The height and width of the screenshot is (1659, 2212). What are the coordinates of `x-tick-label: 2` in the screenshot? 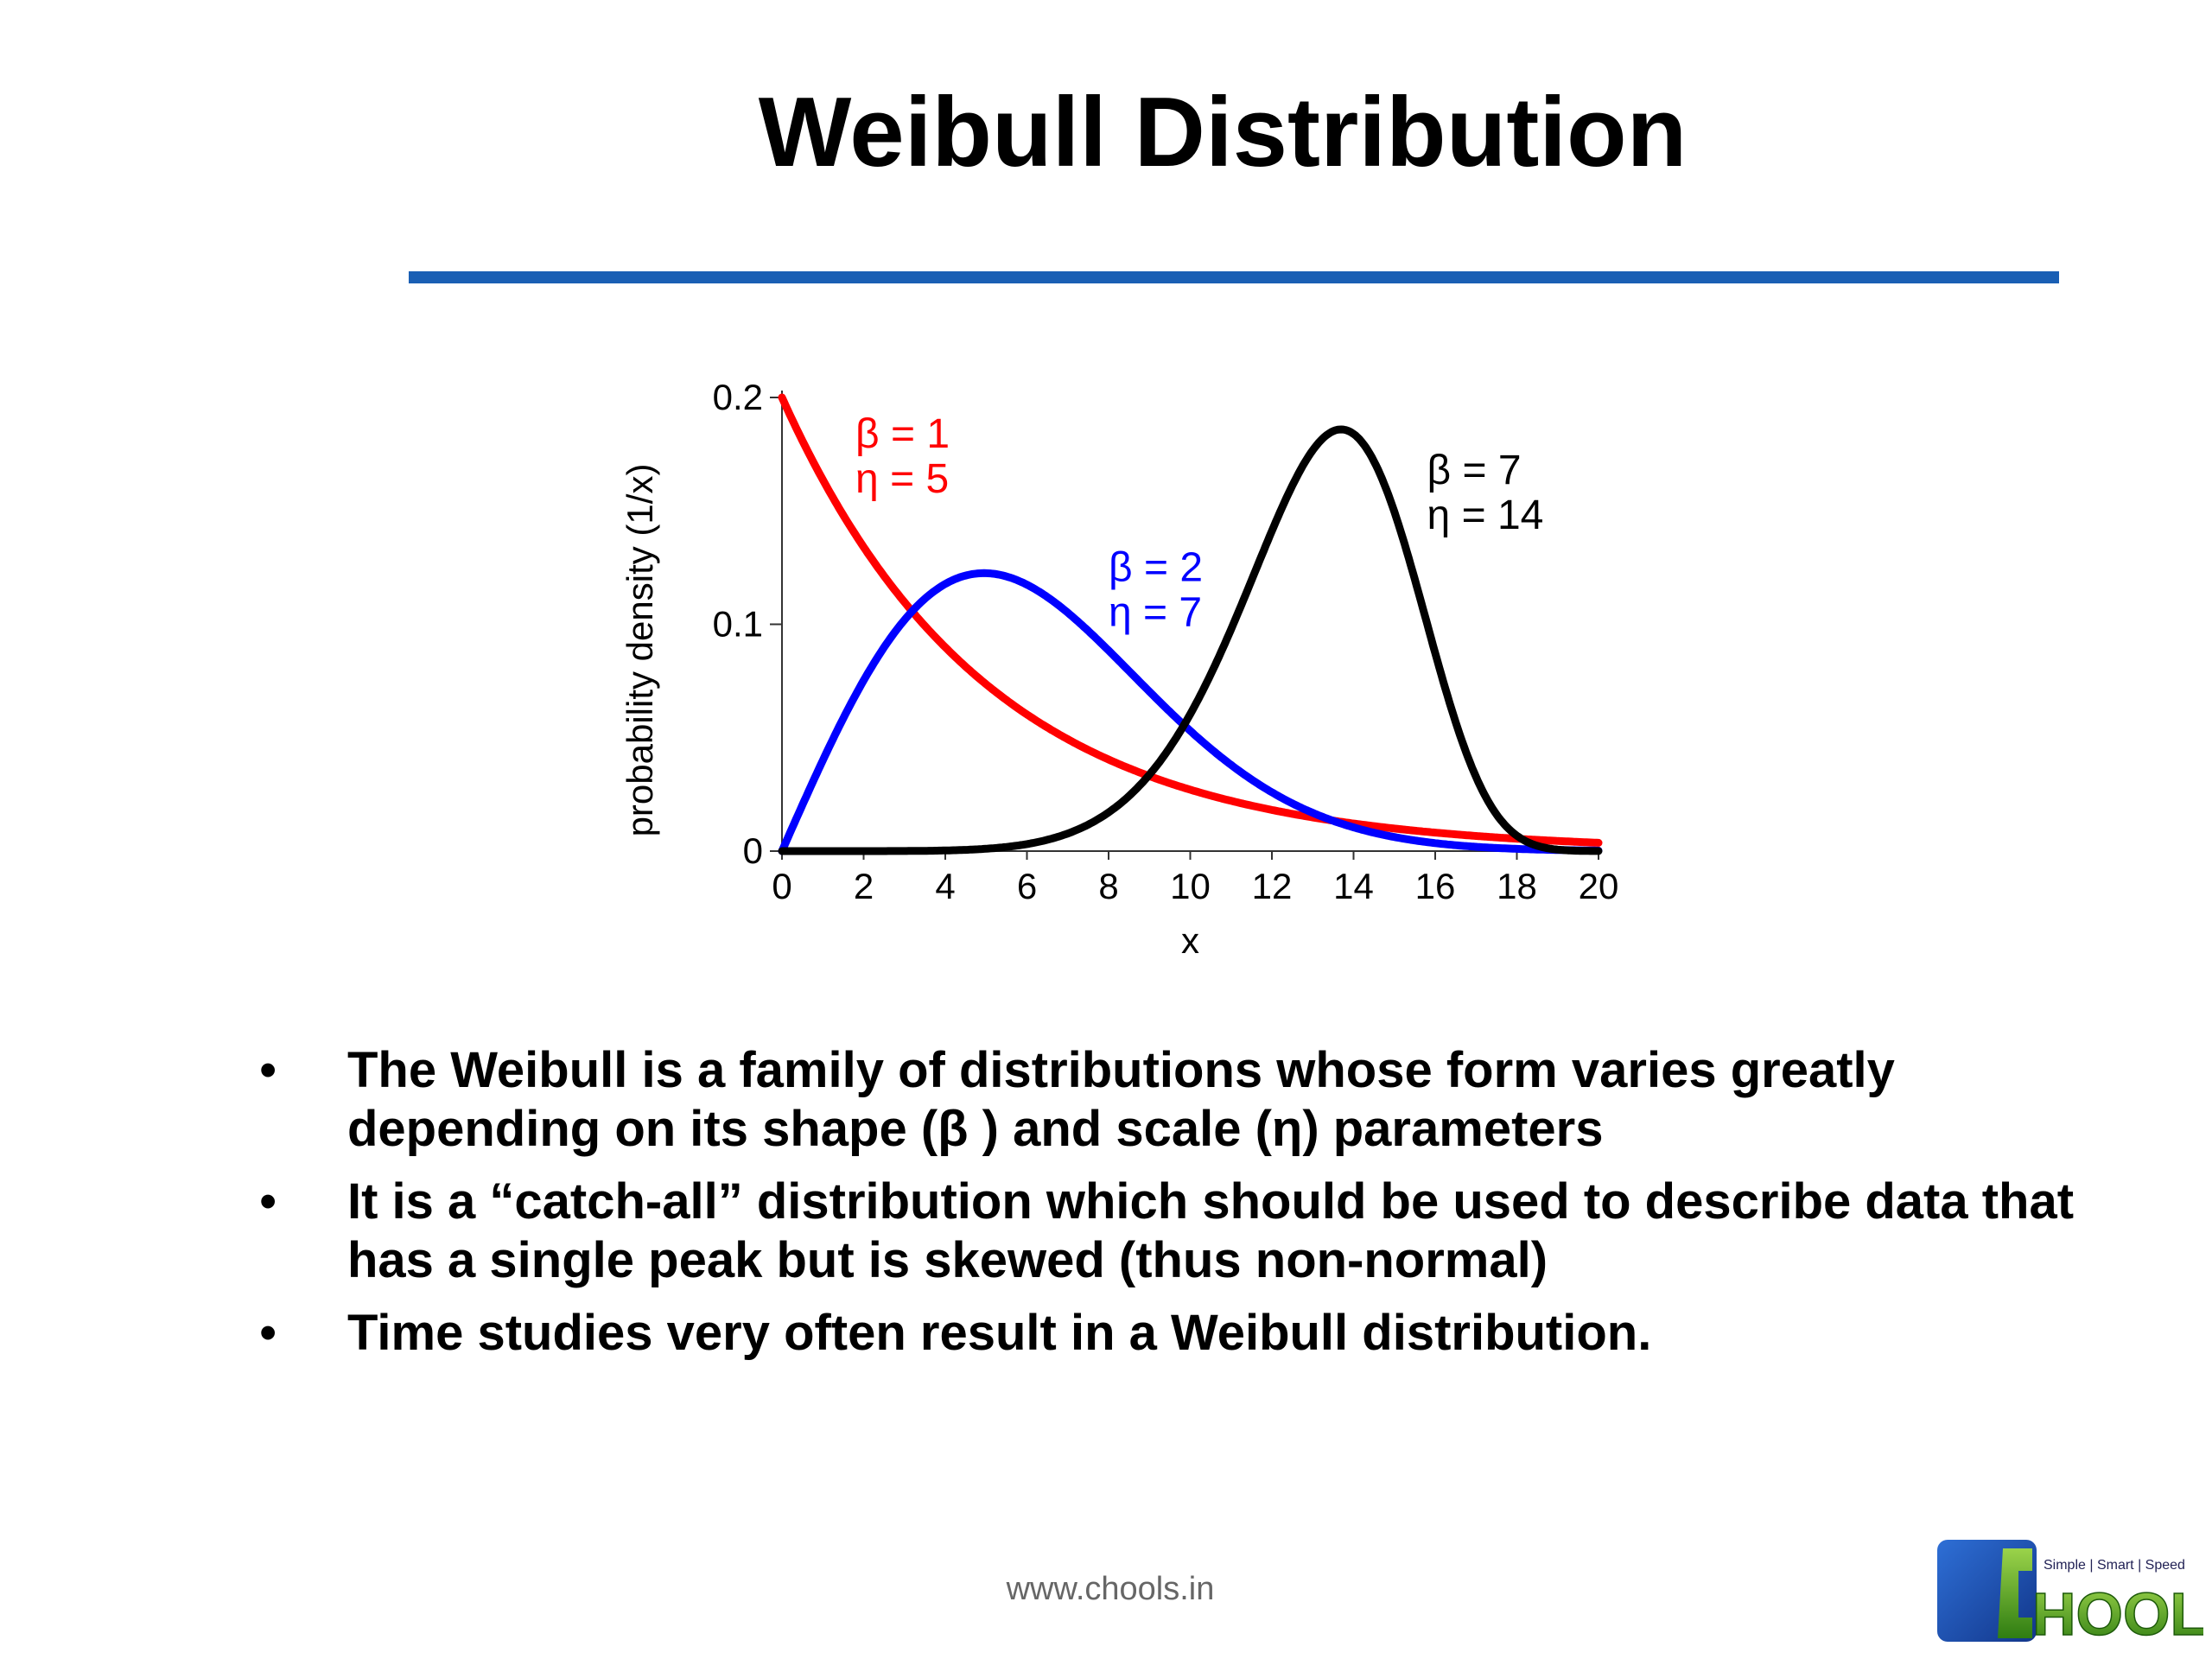 It's located at (864, 886).